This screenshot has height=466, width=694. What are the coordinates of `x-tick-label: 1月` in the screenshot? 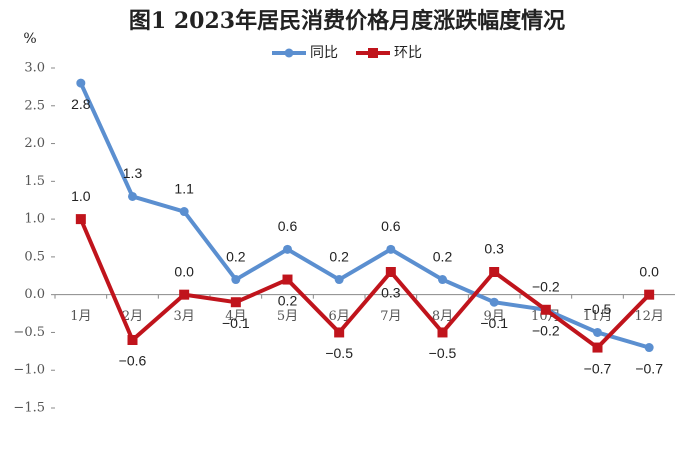 It's located at (80, 316).